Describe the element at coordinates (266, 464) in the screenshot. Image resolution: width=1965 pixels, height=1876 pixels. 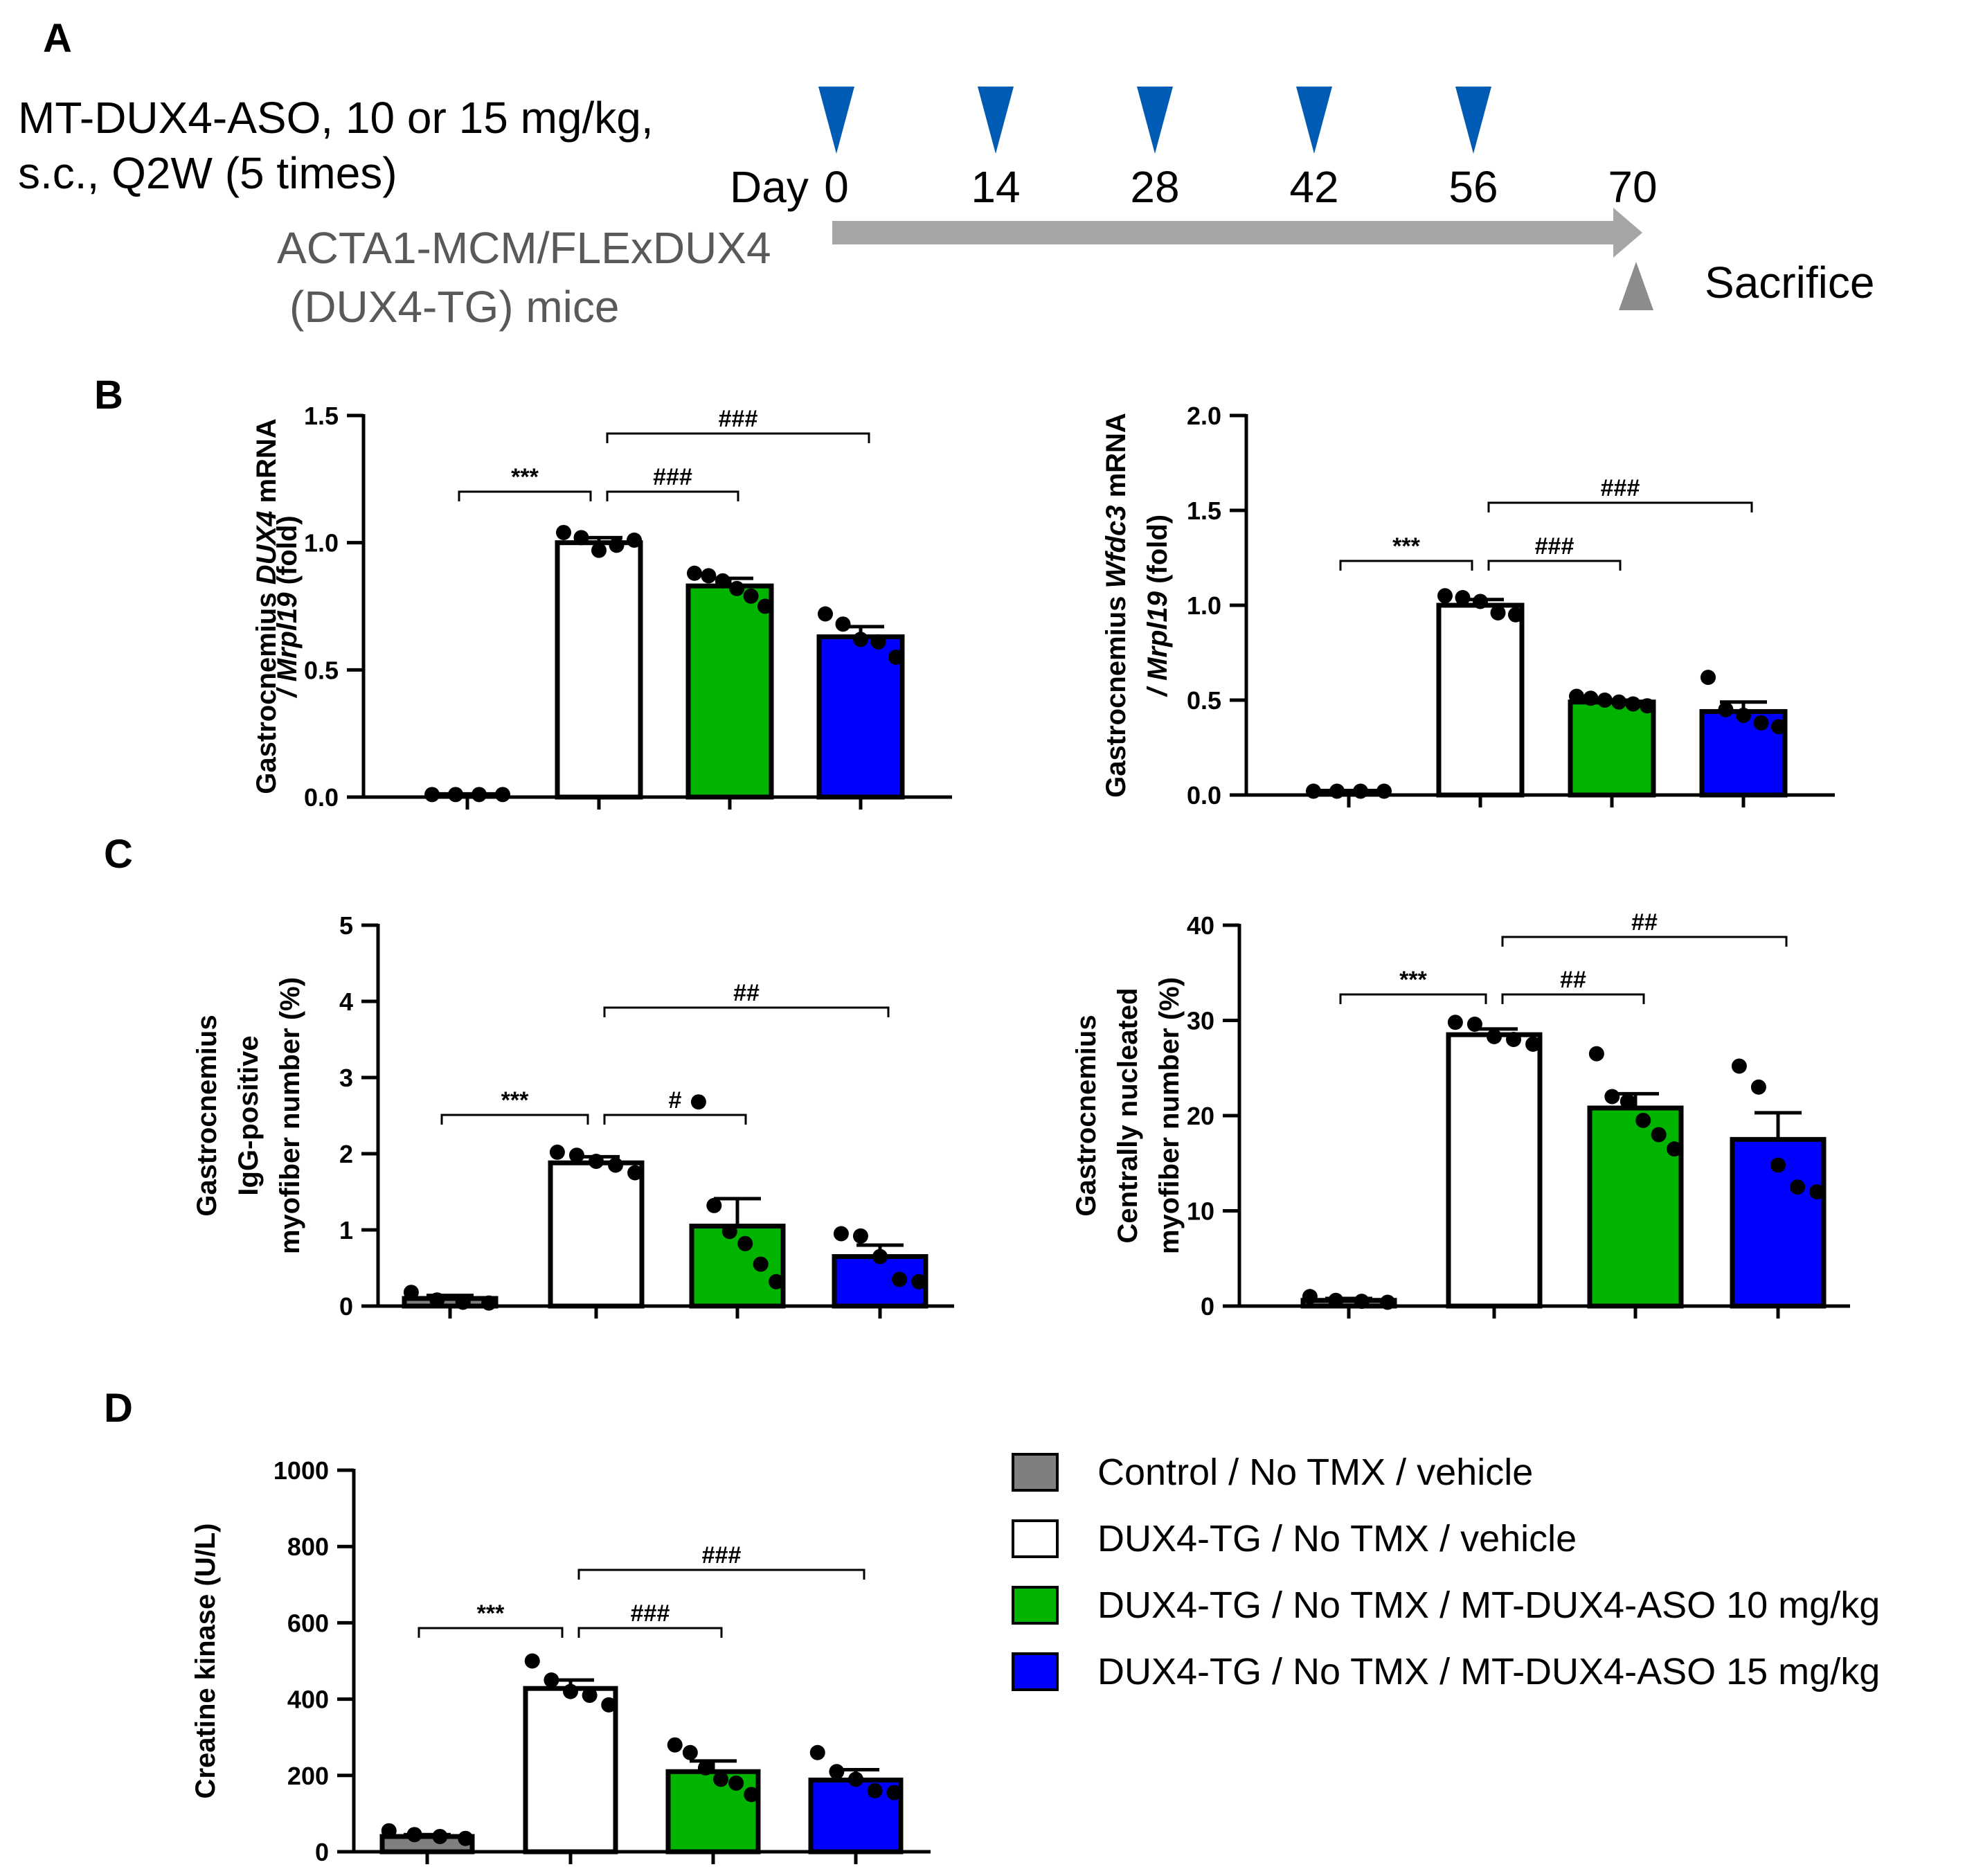
I see `y-axis-label-part: mRNA` at that location.